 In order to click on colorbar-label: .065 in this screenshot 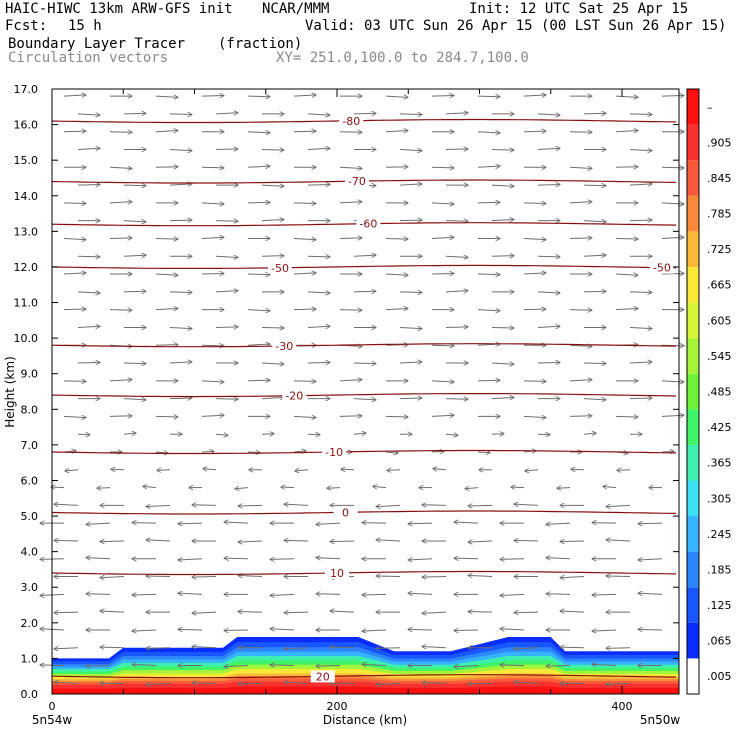, I will do `click(719, 641)`.